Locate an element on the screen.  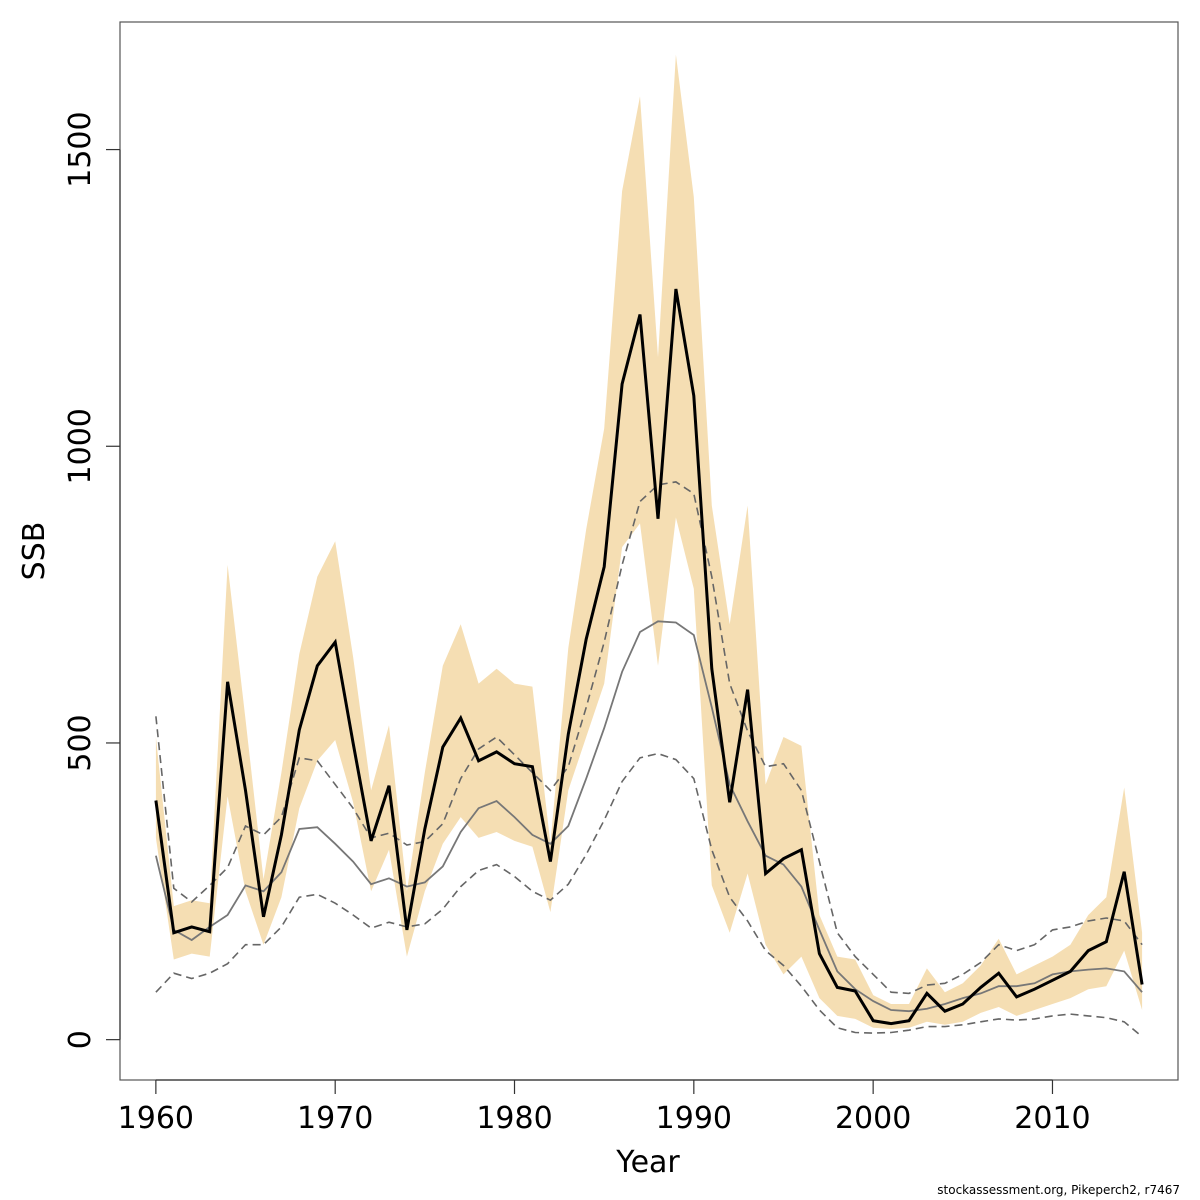
y-axis: 0 500 1000 1500 is located at coordinates (92, 580).